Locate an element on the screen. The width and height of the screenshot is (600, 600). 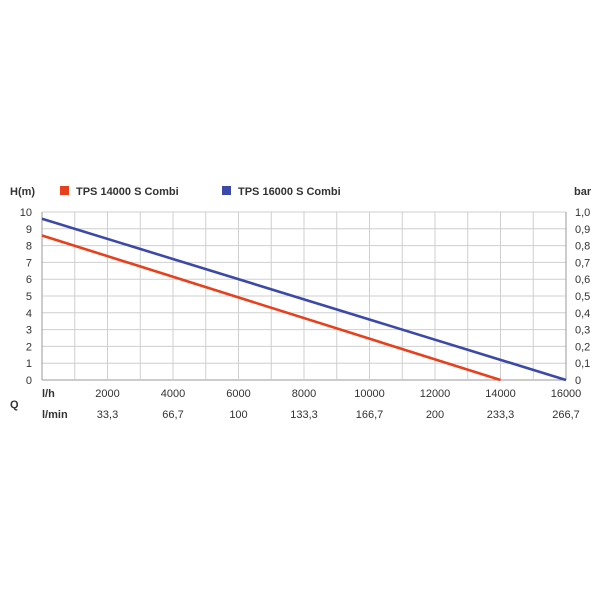
q-label: Q is located at coordinates (14, 405).